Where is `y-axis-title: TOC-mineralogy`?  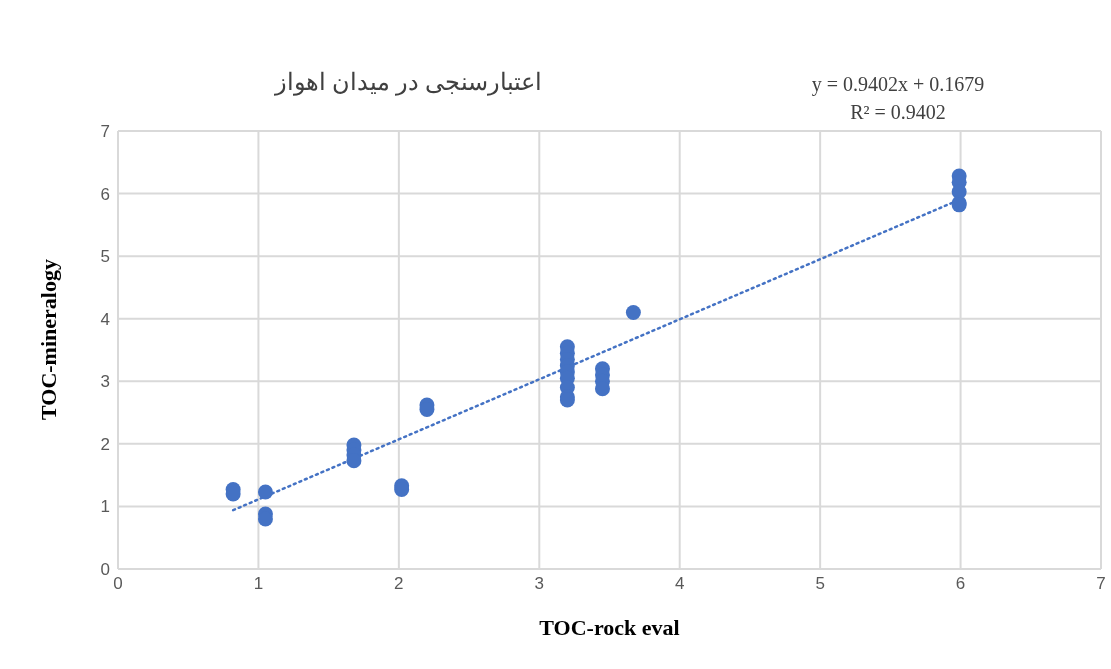
y-axis-title: TOC-mineralogy is located at coordinates (48, 339).